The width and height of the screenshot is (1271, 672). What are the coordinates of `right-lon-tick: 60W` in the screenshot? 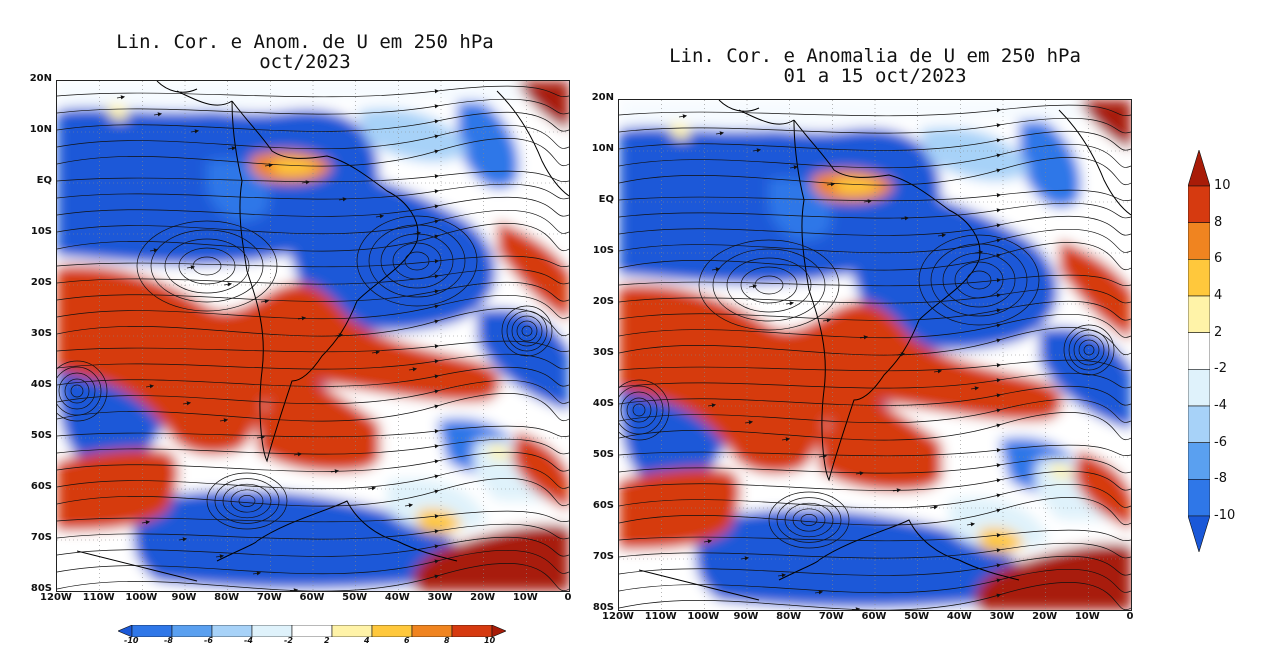 It's located at (874, 616).